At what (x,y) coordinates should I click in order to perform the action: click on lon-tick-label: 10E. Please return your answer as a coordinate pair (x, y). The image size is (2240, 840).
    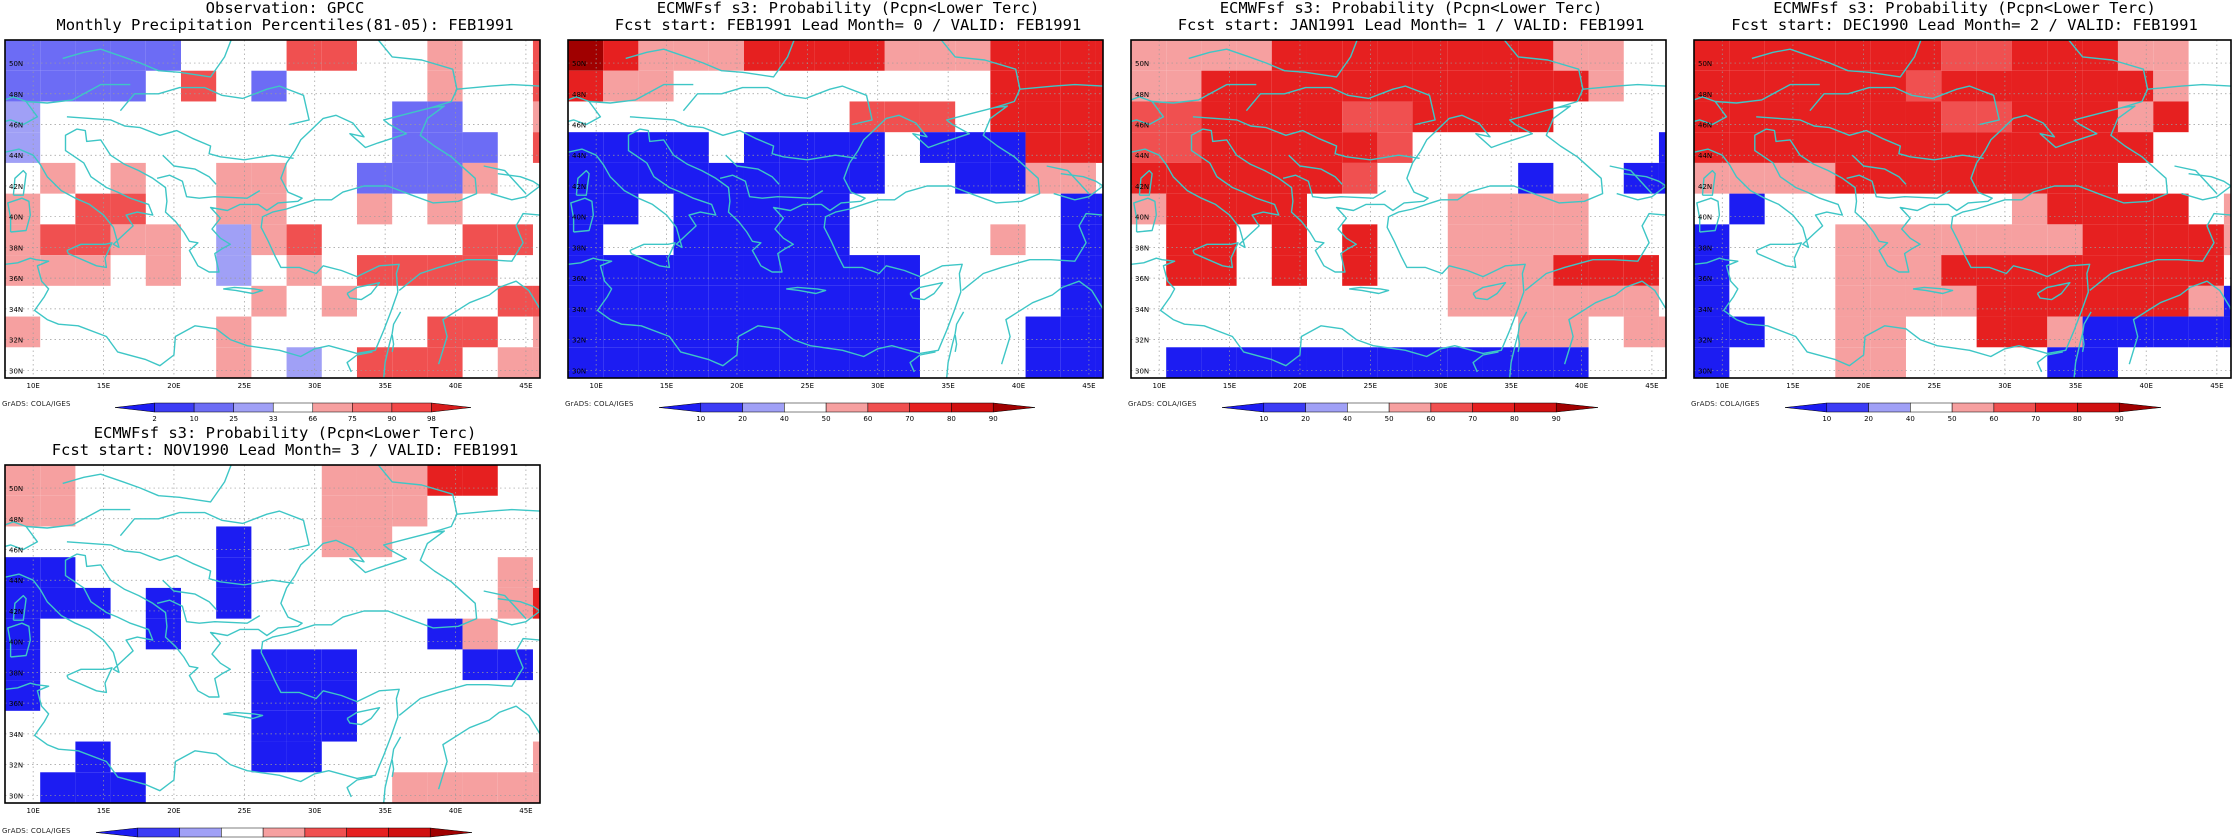
    Looking at the image, I should click on (32, 811).